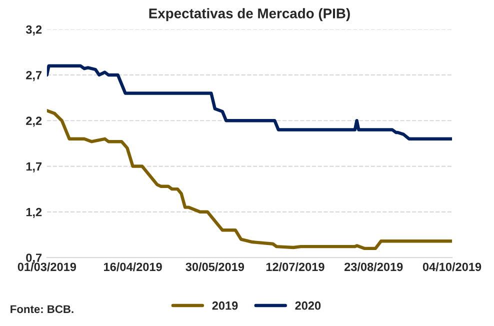 This screenshot has width=494, height=326. Describe the element at coordinates (34, 76) in the screenshot. I see `y-tick-label: 2,7` at that location.